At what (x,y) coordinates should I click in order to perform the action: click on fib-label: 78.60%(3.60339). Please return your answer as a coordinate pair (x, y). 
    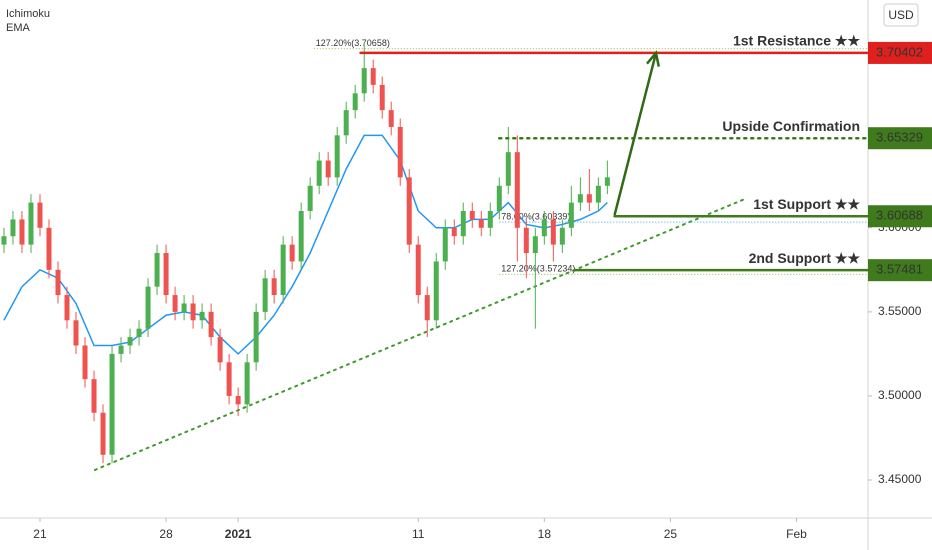
    Looking at the image, I should click on (535, 216).